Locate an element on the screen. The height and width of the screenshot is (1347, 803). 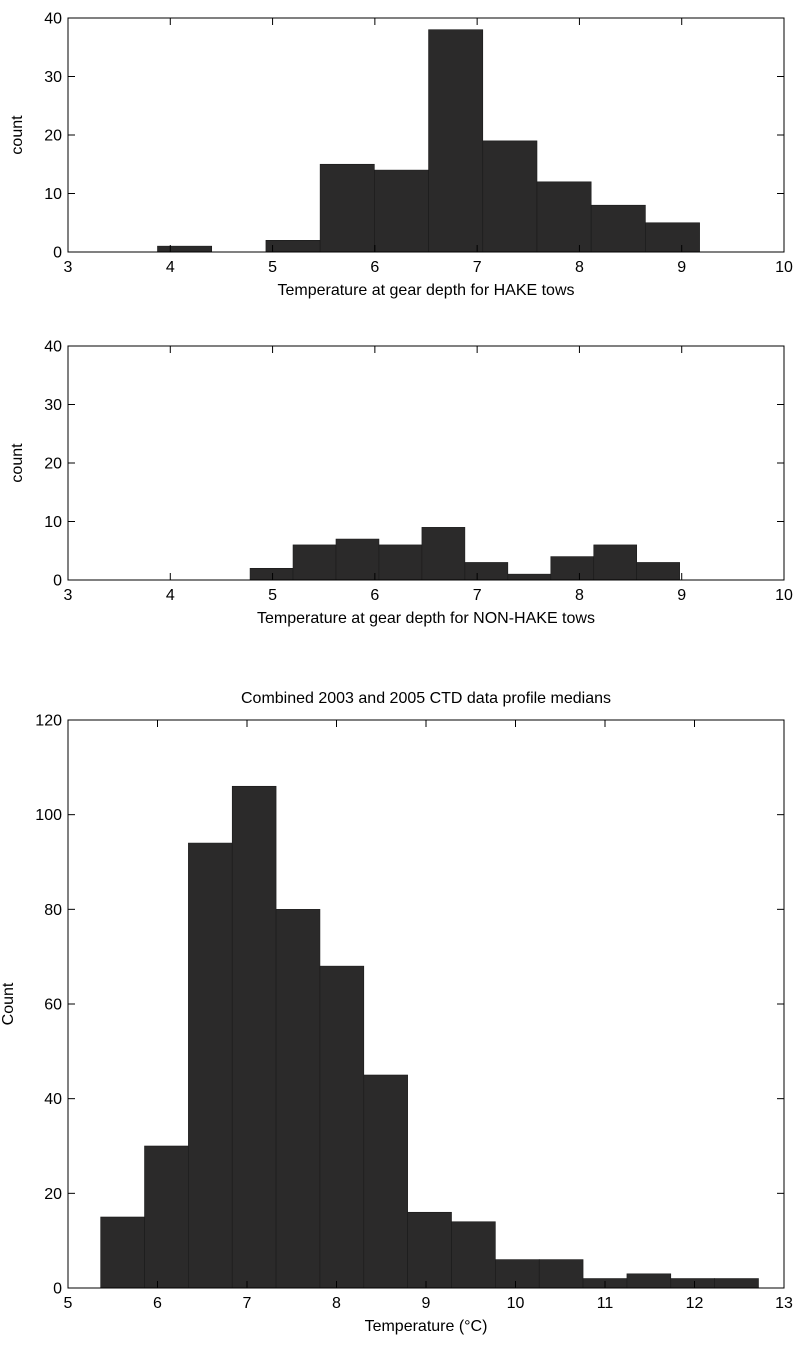
x-tick-label: 12 is located at coordinates (695, 1303).